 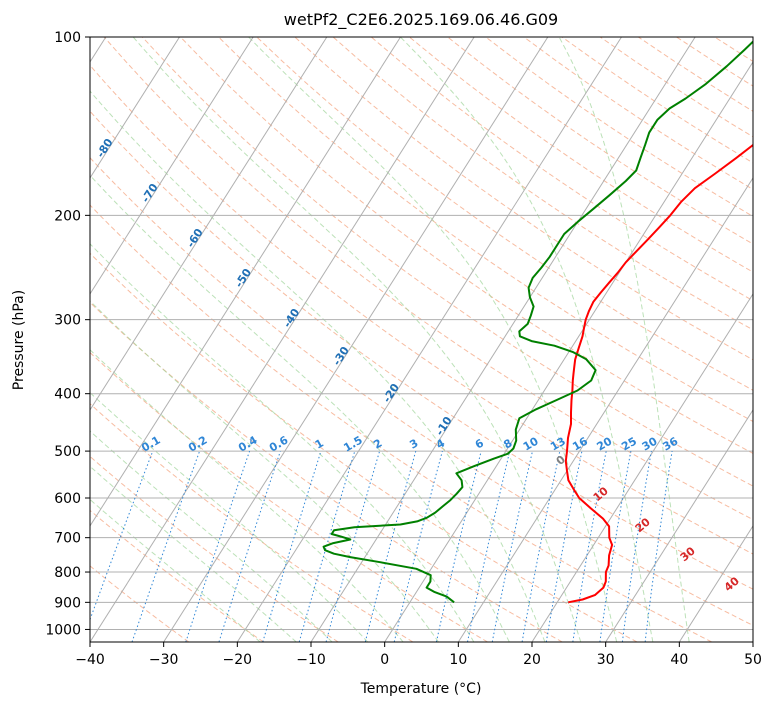 What do you see at coordinates (679, 660) in the screenshot?
I see `x-tick-label: 40` at bounding box center [679, 660].